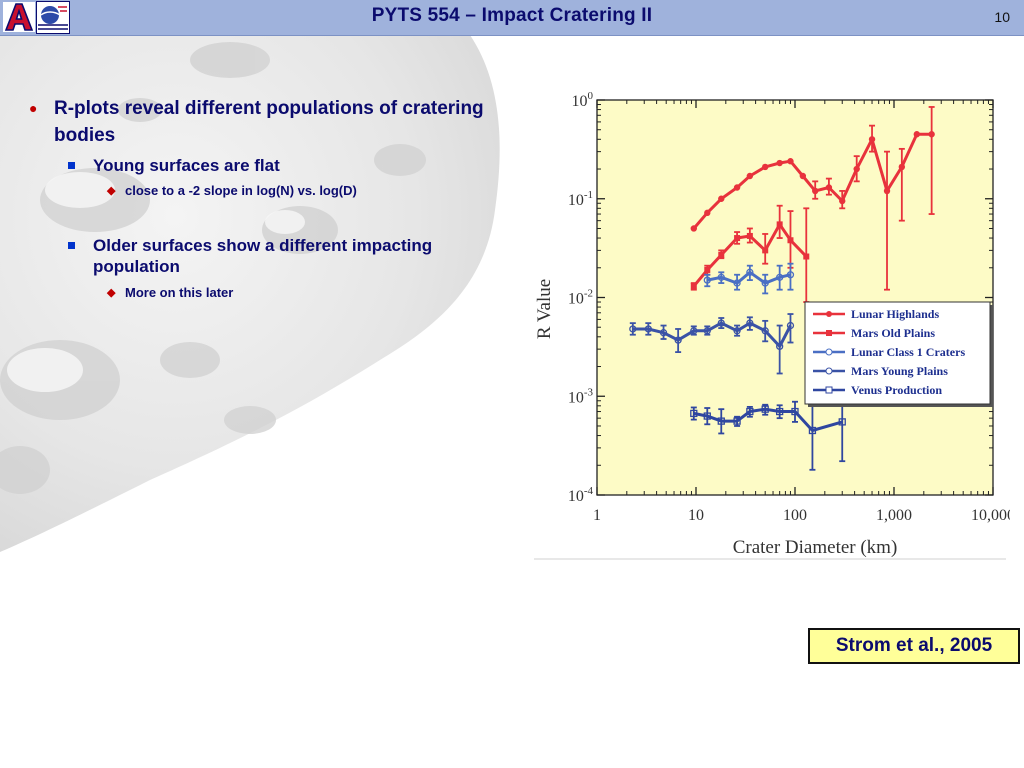 The width and height of the screenshot is (1024, 768). I want to click on y-tick-label: 10⁻¹, so click(580, 199).